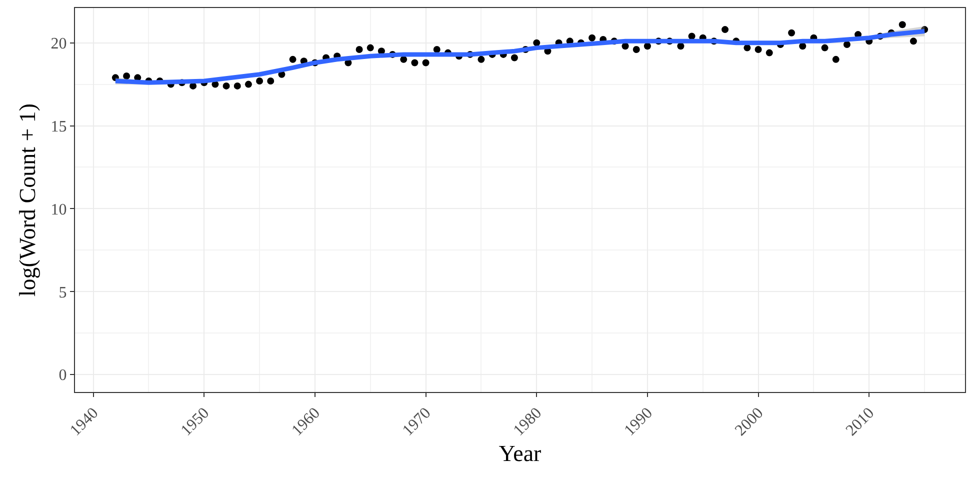 The image size is (967, 485). I want to click on y-tick-label: 20, so click(58, 43).